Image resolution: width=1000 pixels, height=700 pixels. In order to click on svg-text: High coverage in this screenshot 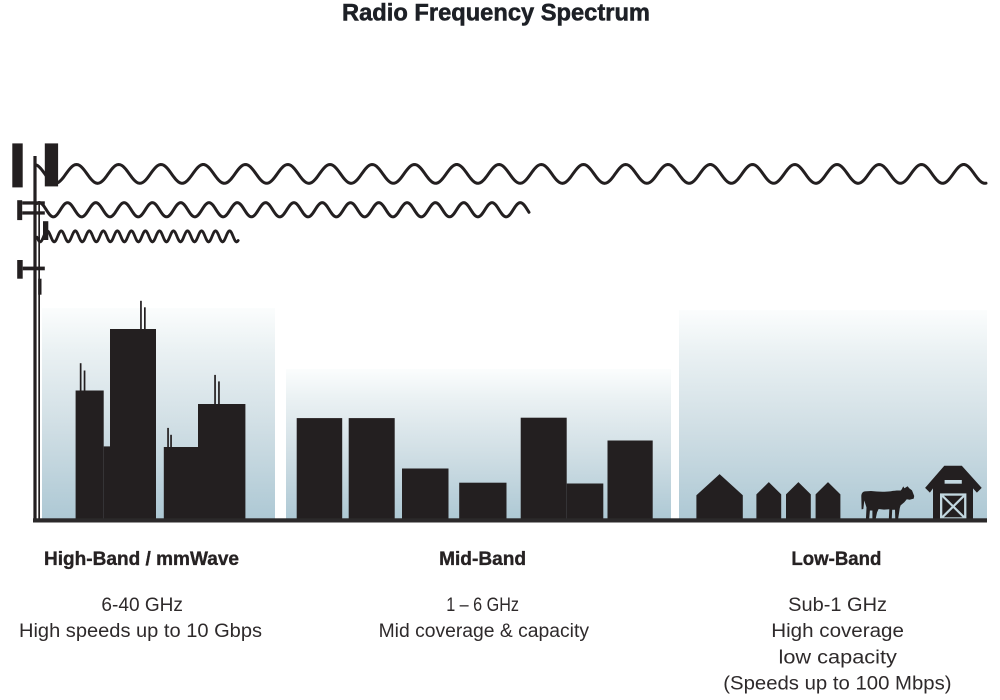, I will do `click(837, 631)`.